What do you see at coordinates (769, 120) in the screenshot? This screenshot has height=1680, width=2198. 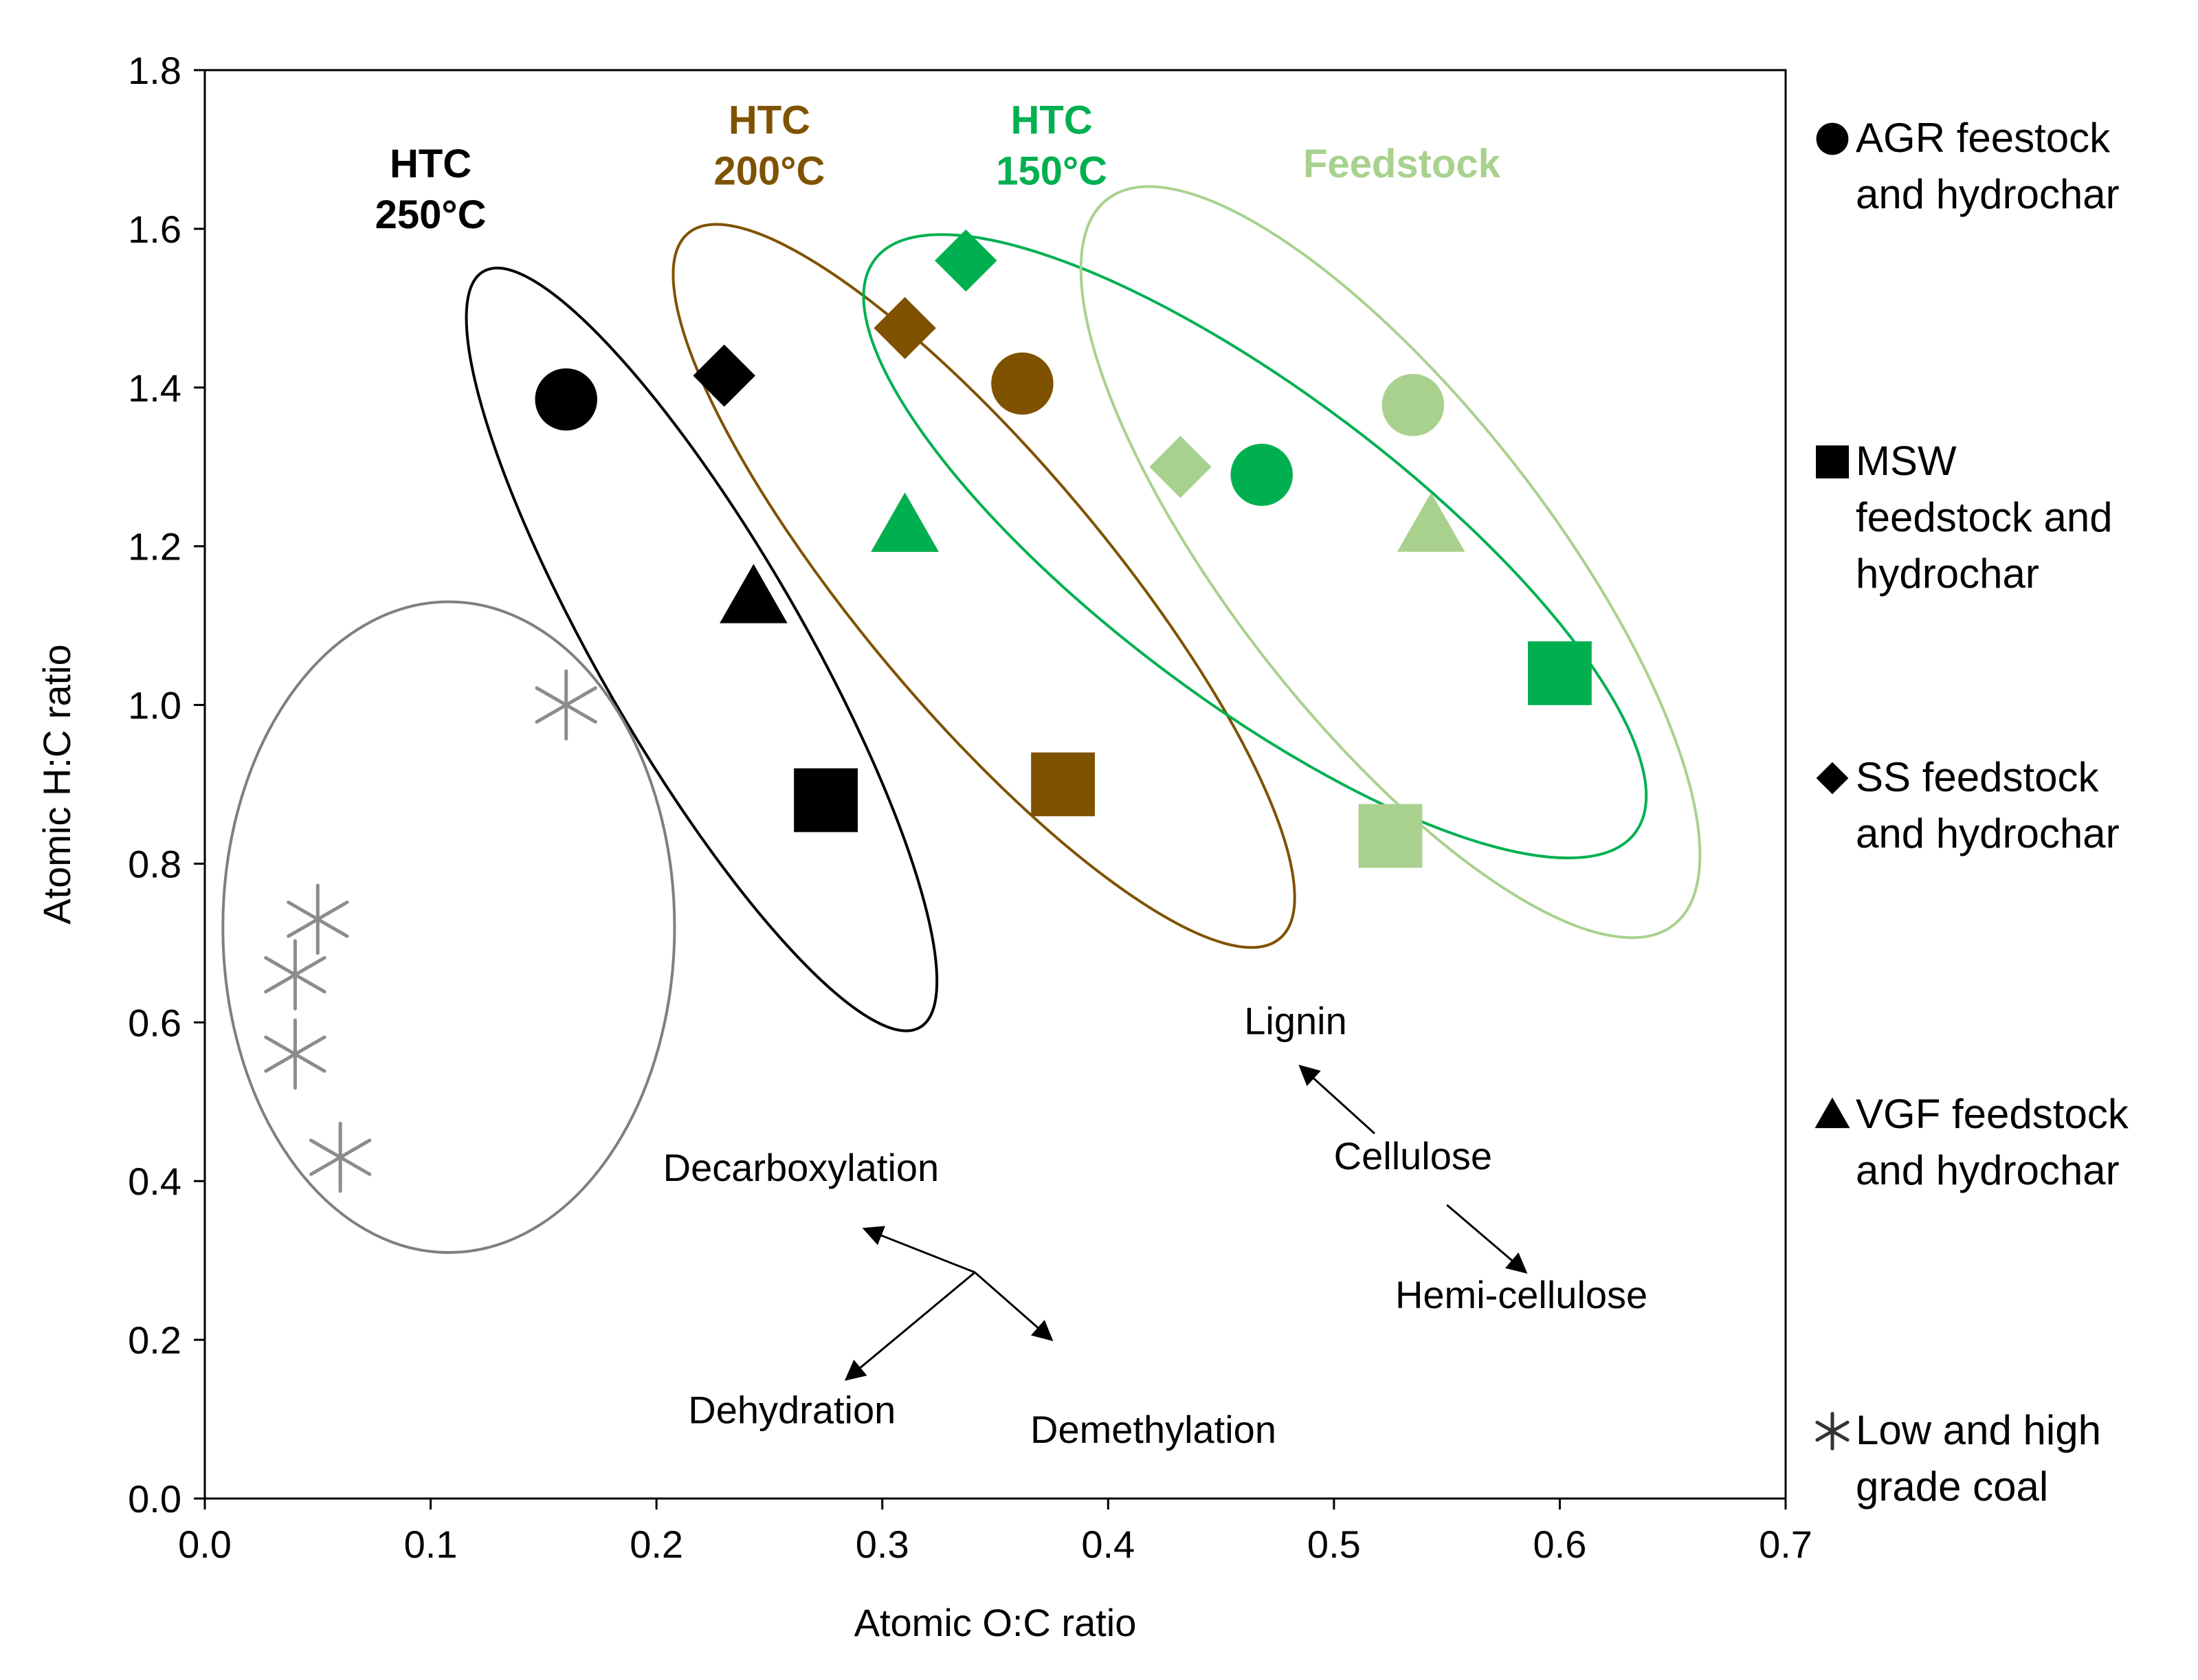 I see `group-label-htc-200-c-line: HTC` at bounding box center [769, 120].